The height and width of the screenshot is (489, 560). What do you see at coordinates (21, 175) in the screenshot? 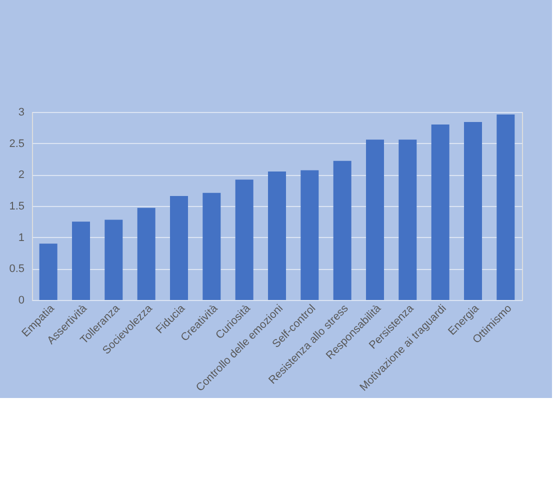
I see `y-tick-label: 2` at bounding box center [21, 175].